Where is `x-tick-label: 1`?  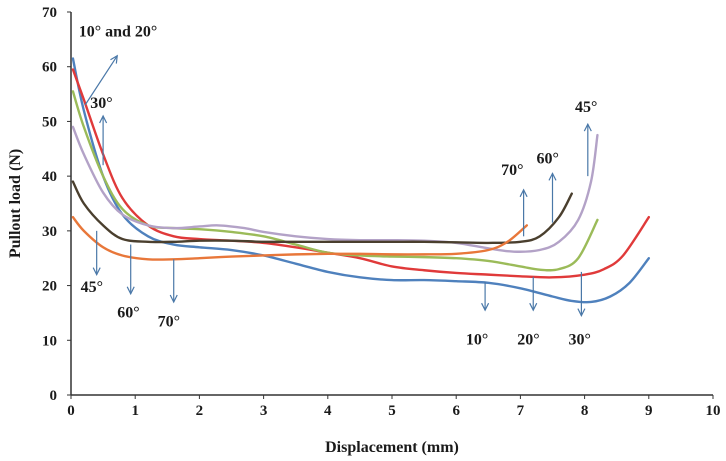 x-tick-label: 1 is located at coordinates (135, 411).